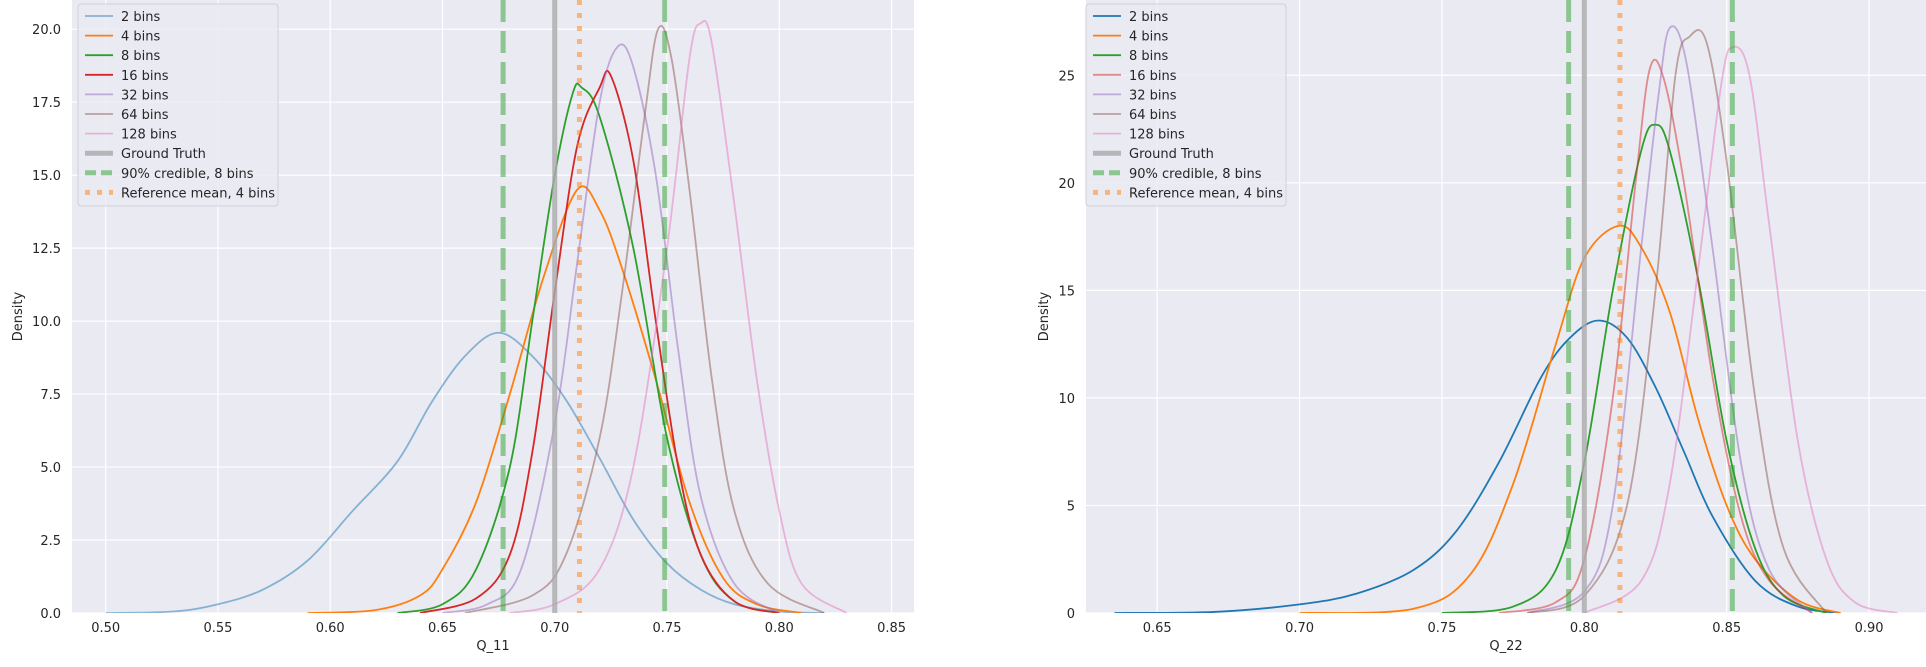  What do you see at coordinates (50, 614) in the screenshot?
I see `y-tick-label: 0.0` at bounding box center [50, 614].